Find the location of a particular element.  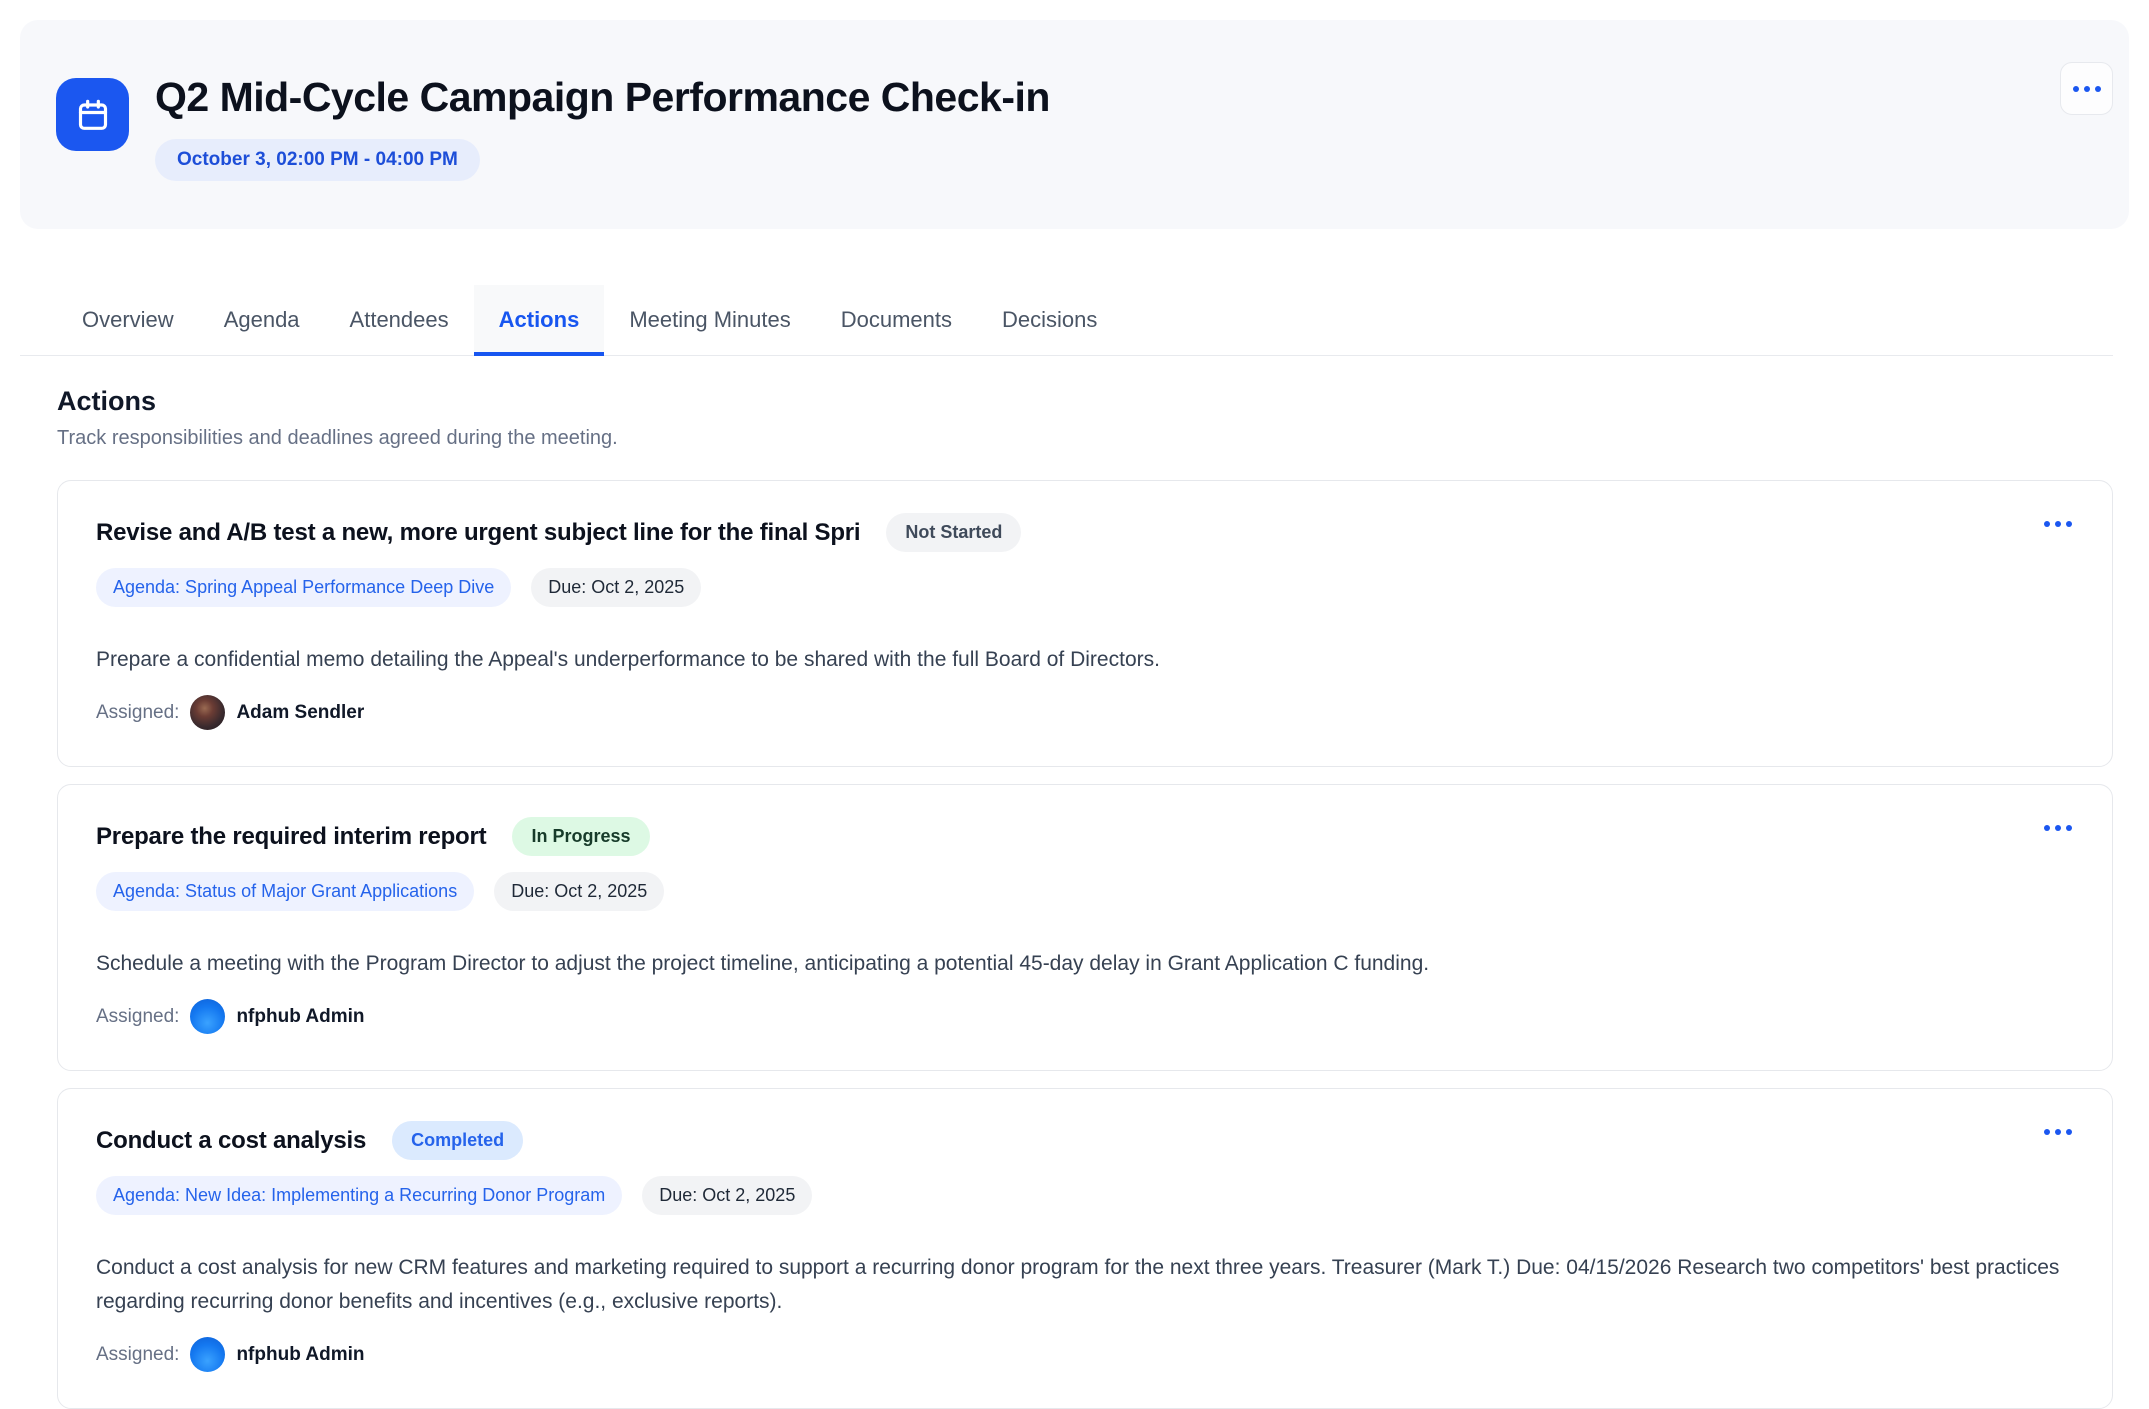

action-title: Prepare the required interim report is located at coordinates (291, 836).